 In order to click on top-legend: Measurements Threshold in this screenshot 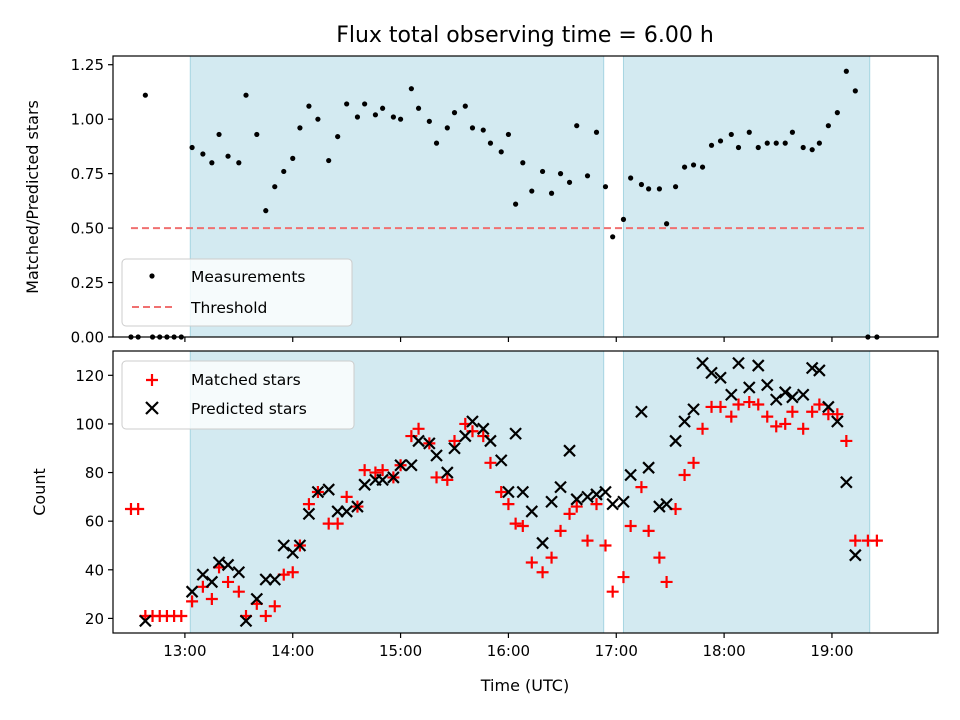, I will do `click(237, 292)`.